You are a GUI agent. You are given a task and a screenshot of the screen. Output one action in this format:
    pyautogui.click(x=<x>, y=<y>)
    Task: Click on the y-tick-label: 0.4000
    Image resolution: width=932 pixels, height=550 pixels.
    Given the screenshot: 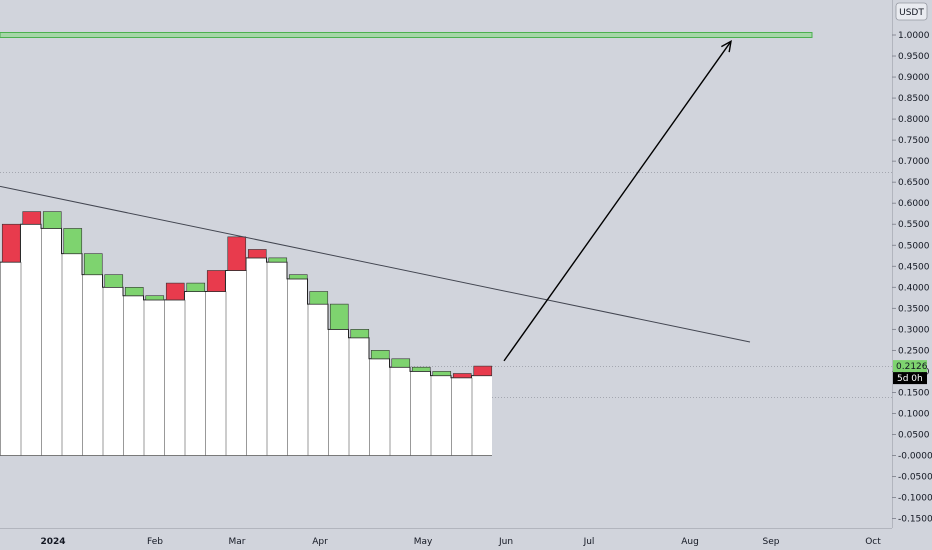 What is the action you would take?
    pyautogui.click(x=914, y=288)
    